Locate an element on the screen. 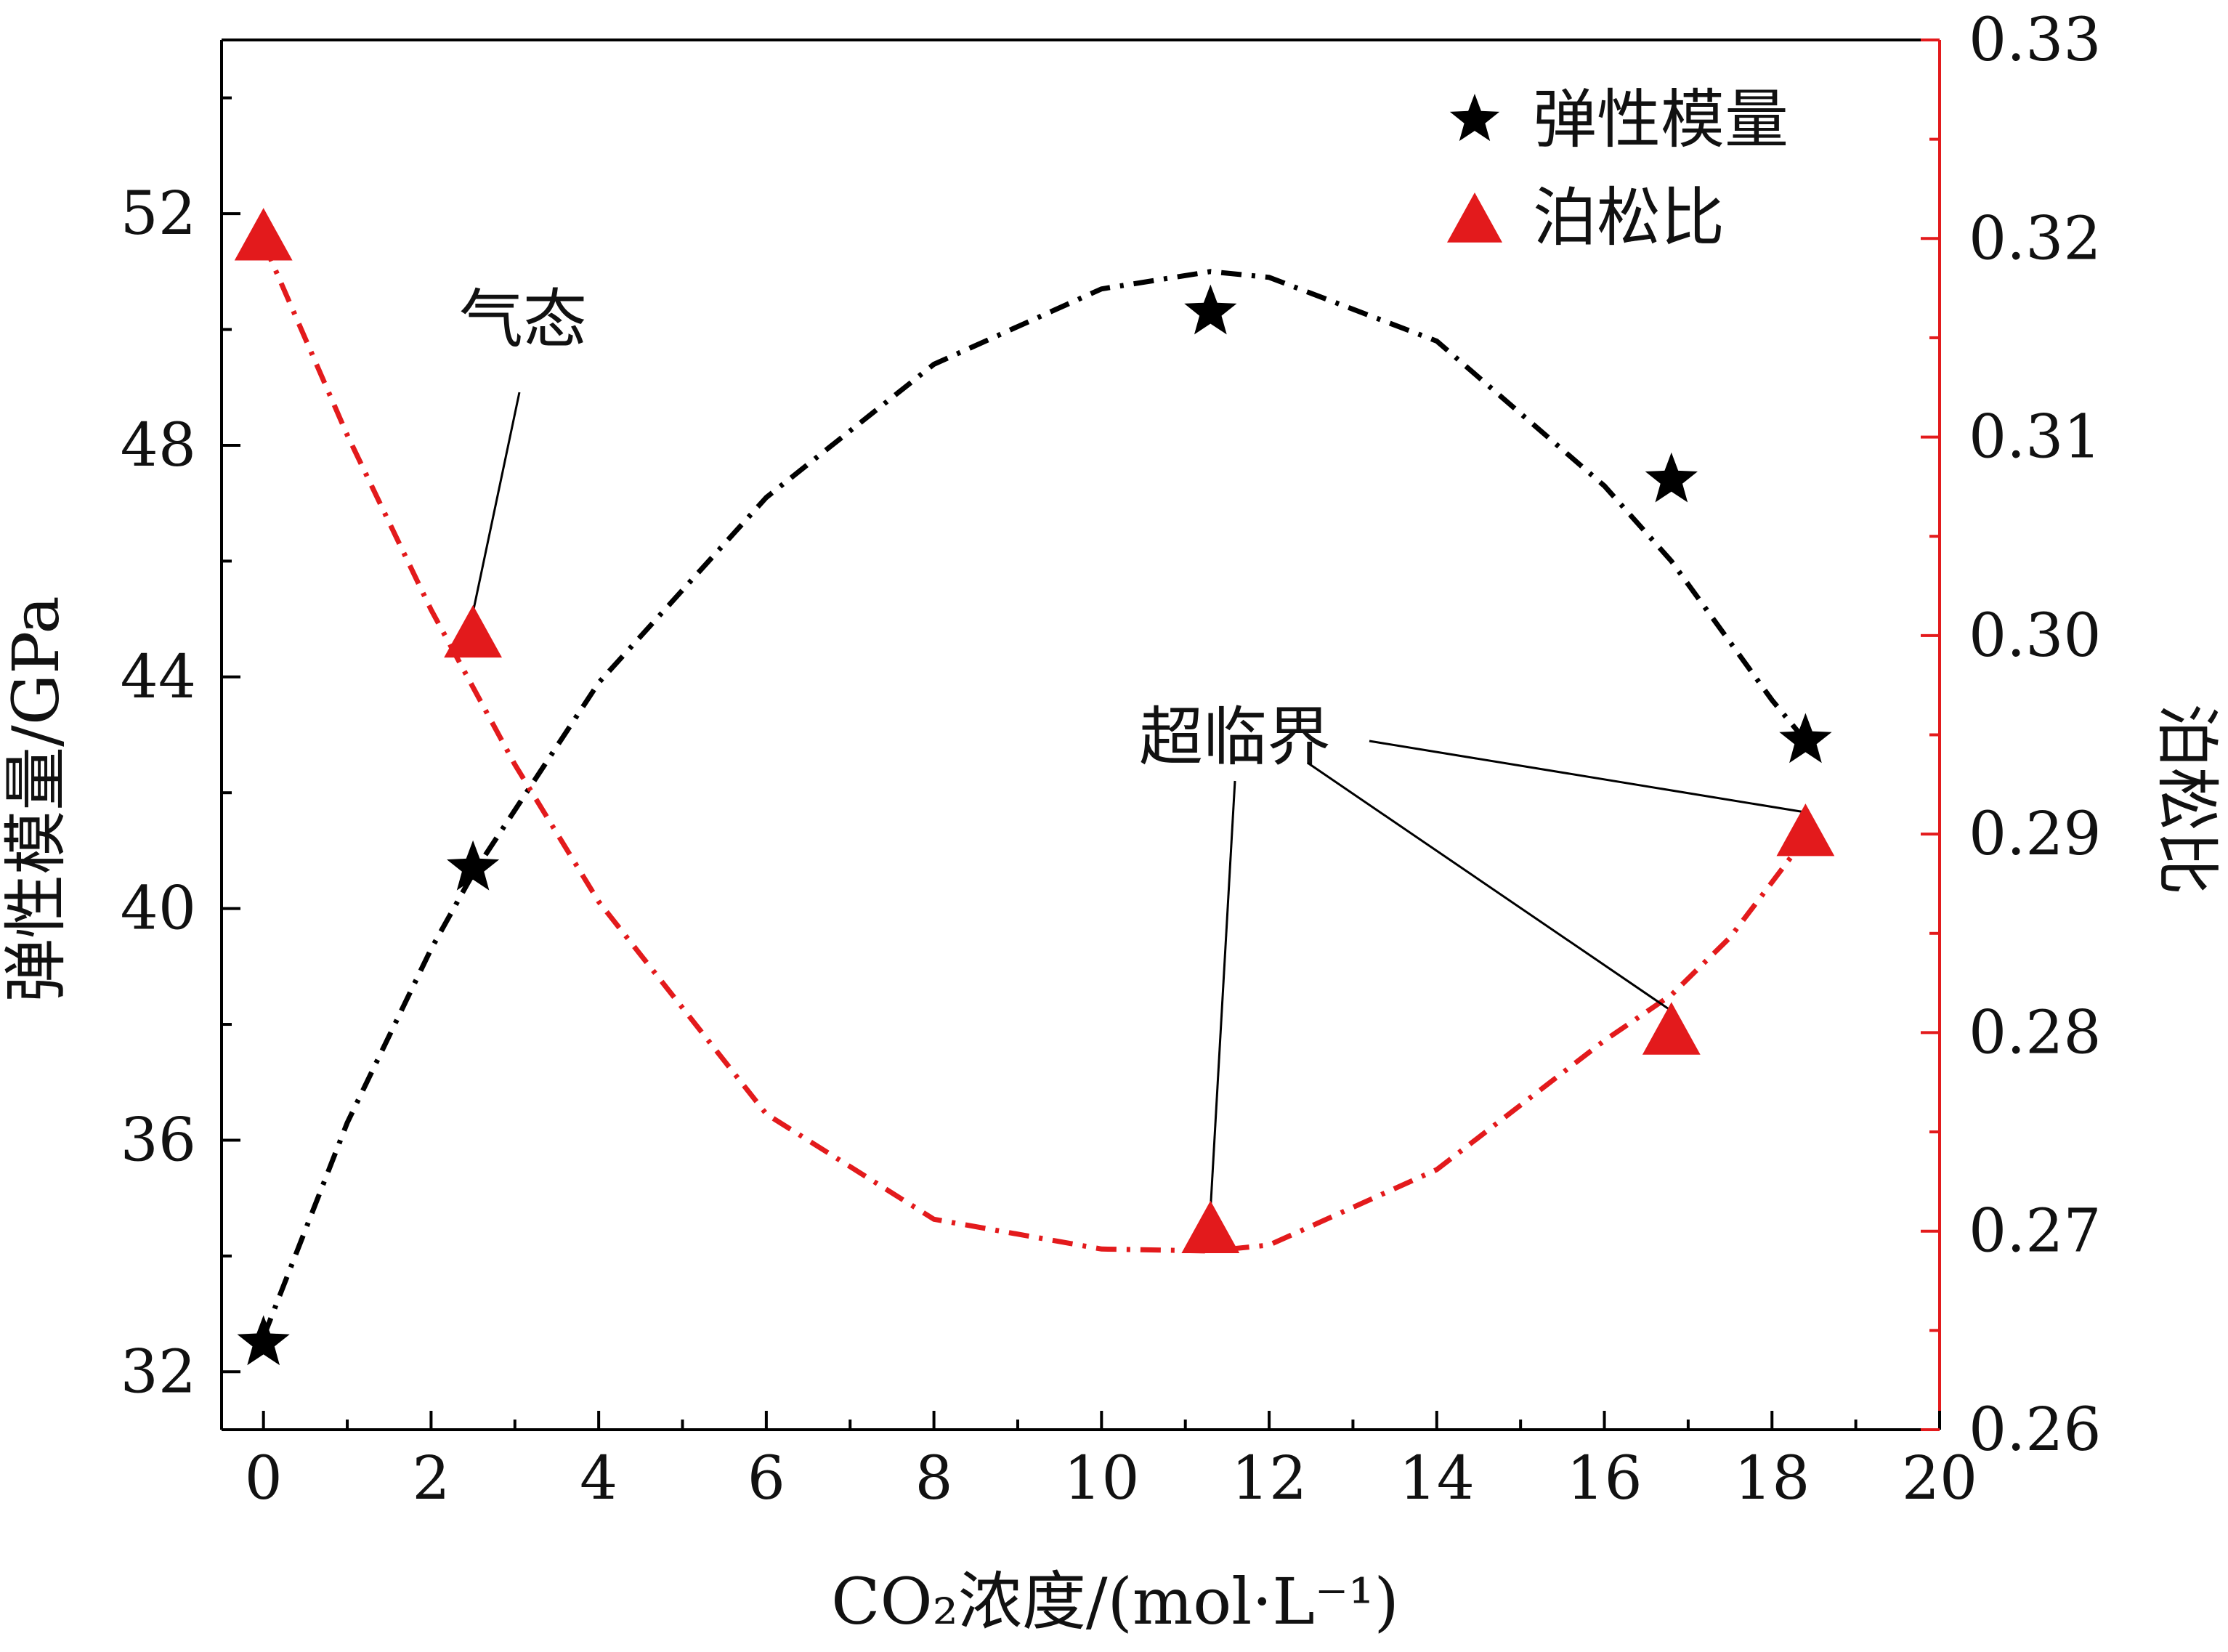  legend-triangle-icon is located at coordinates (1474, 218).